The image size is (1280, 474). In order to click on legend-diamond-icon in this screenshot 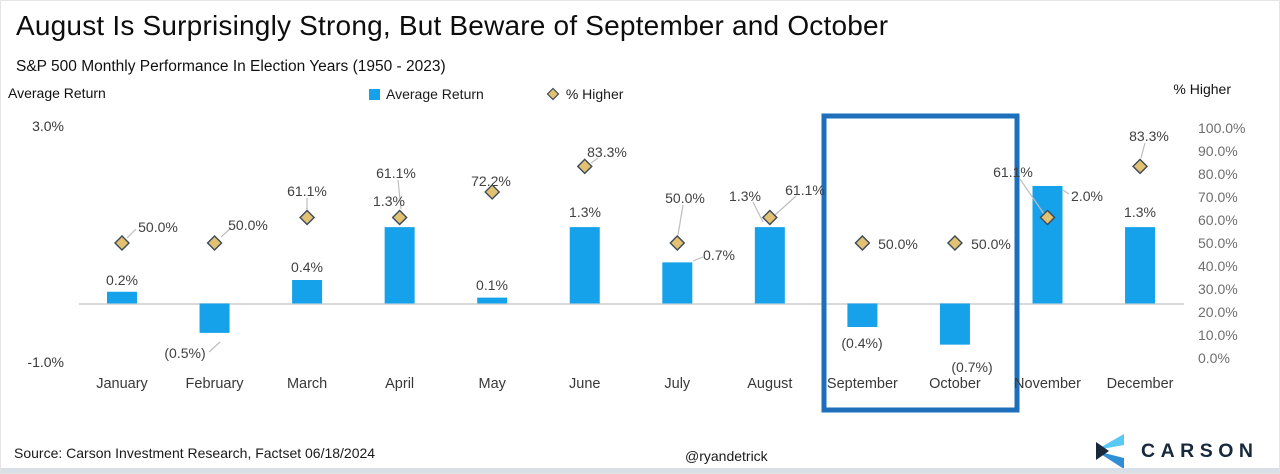, I will do `click(553, 94)`.